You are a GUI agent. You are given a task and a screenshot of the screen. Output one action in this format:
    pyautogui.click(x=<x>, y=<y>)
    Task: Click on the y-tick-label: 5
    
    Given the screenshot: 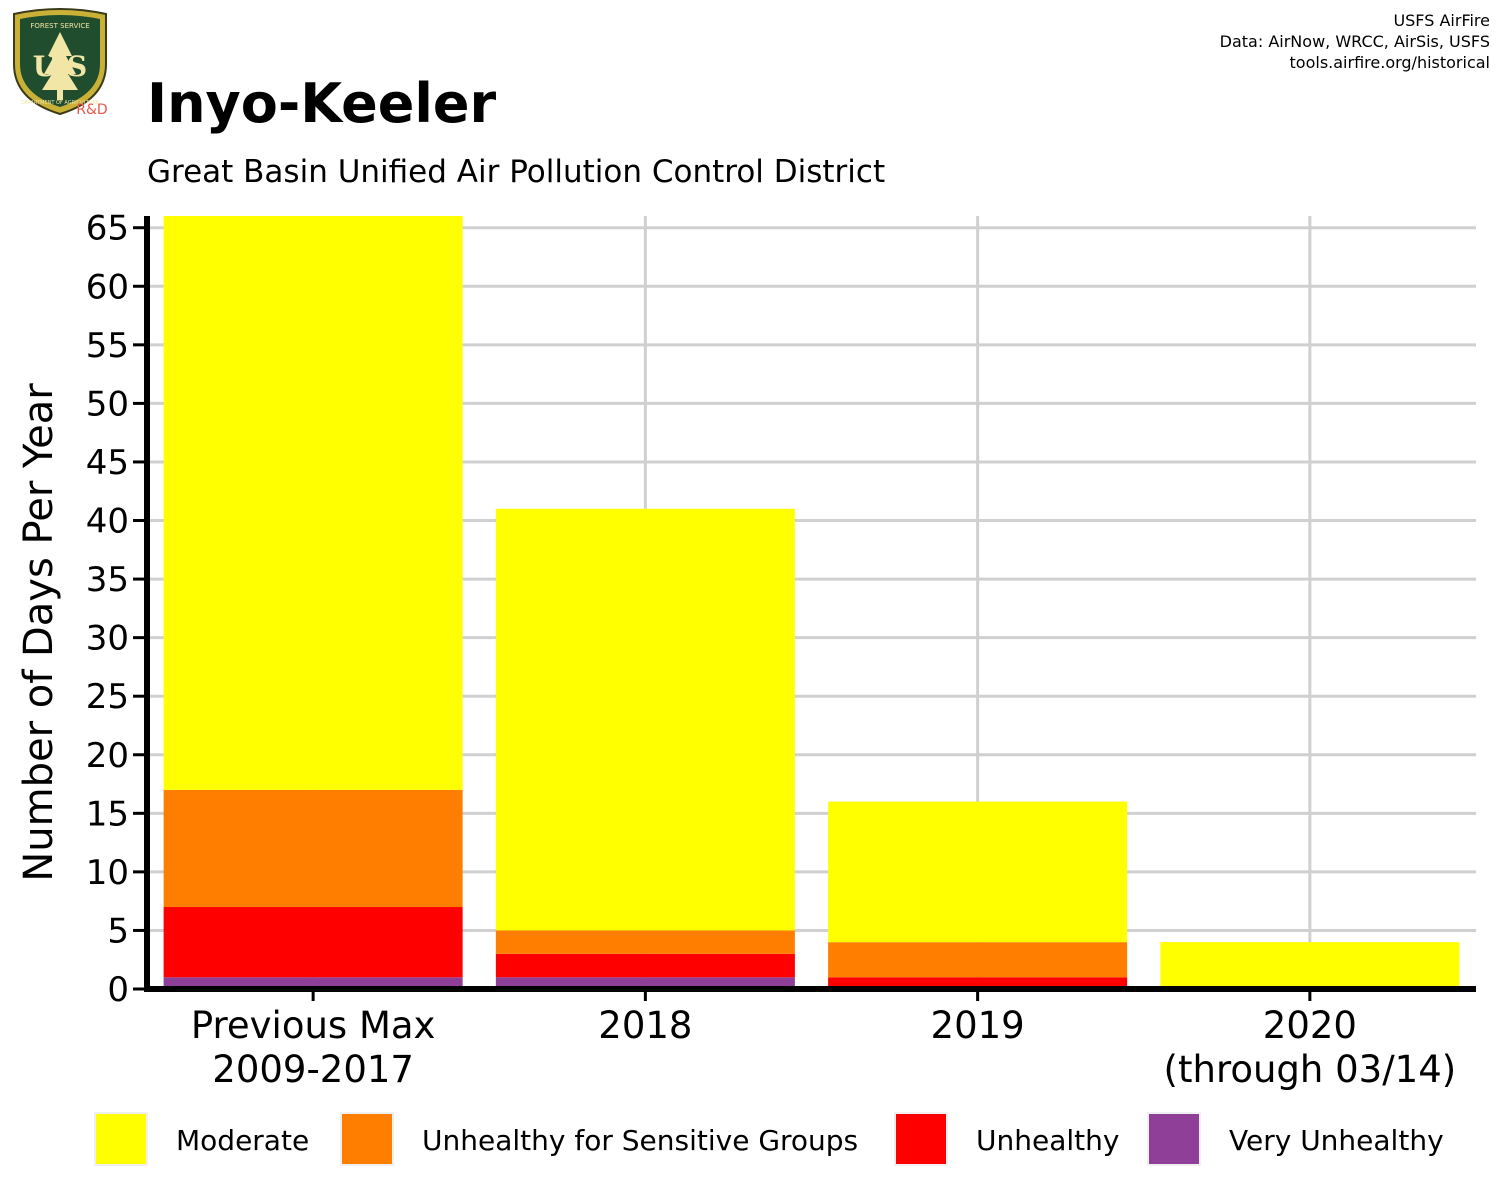 What is the action you would take?
    pyautogui.click(x=118, y=931)
    